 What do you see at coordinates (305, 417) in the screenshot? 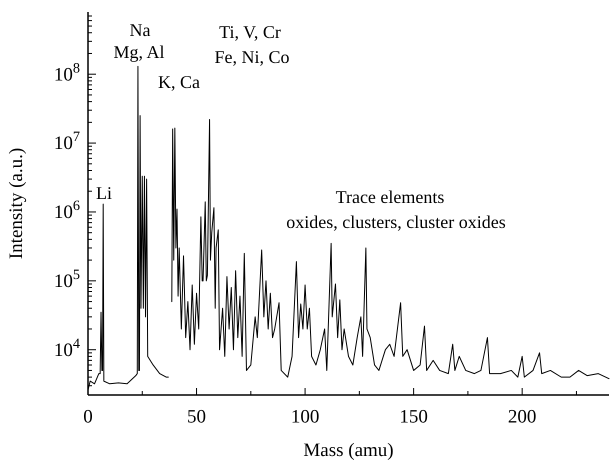
I see `x-tick-label: 100` at bounding box center [305, 417].